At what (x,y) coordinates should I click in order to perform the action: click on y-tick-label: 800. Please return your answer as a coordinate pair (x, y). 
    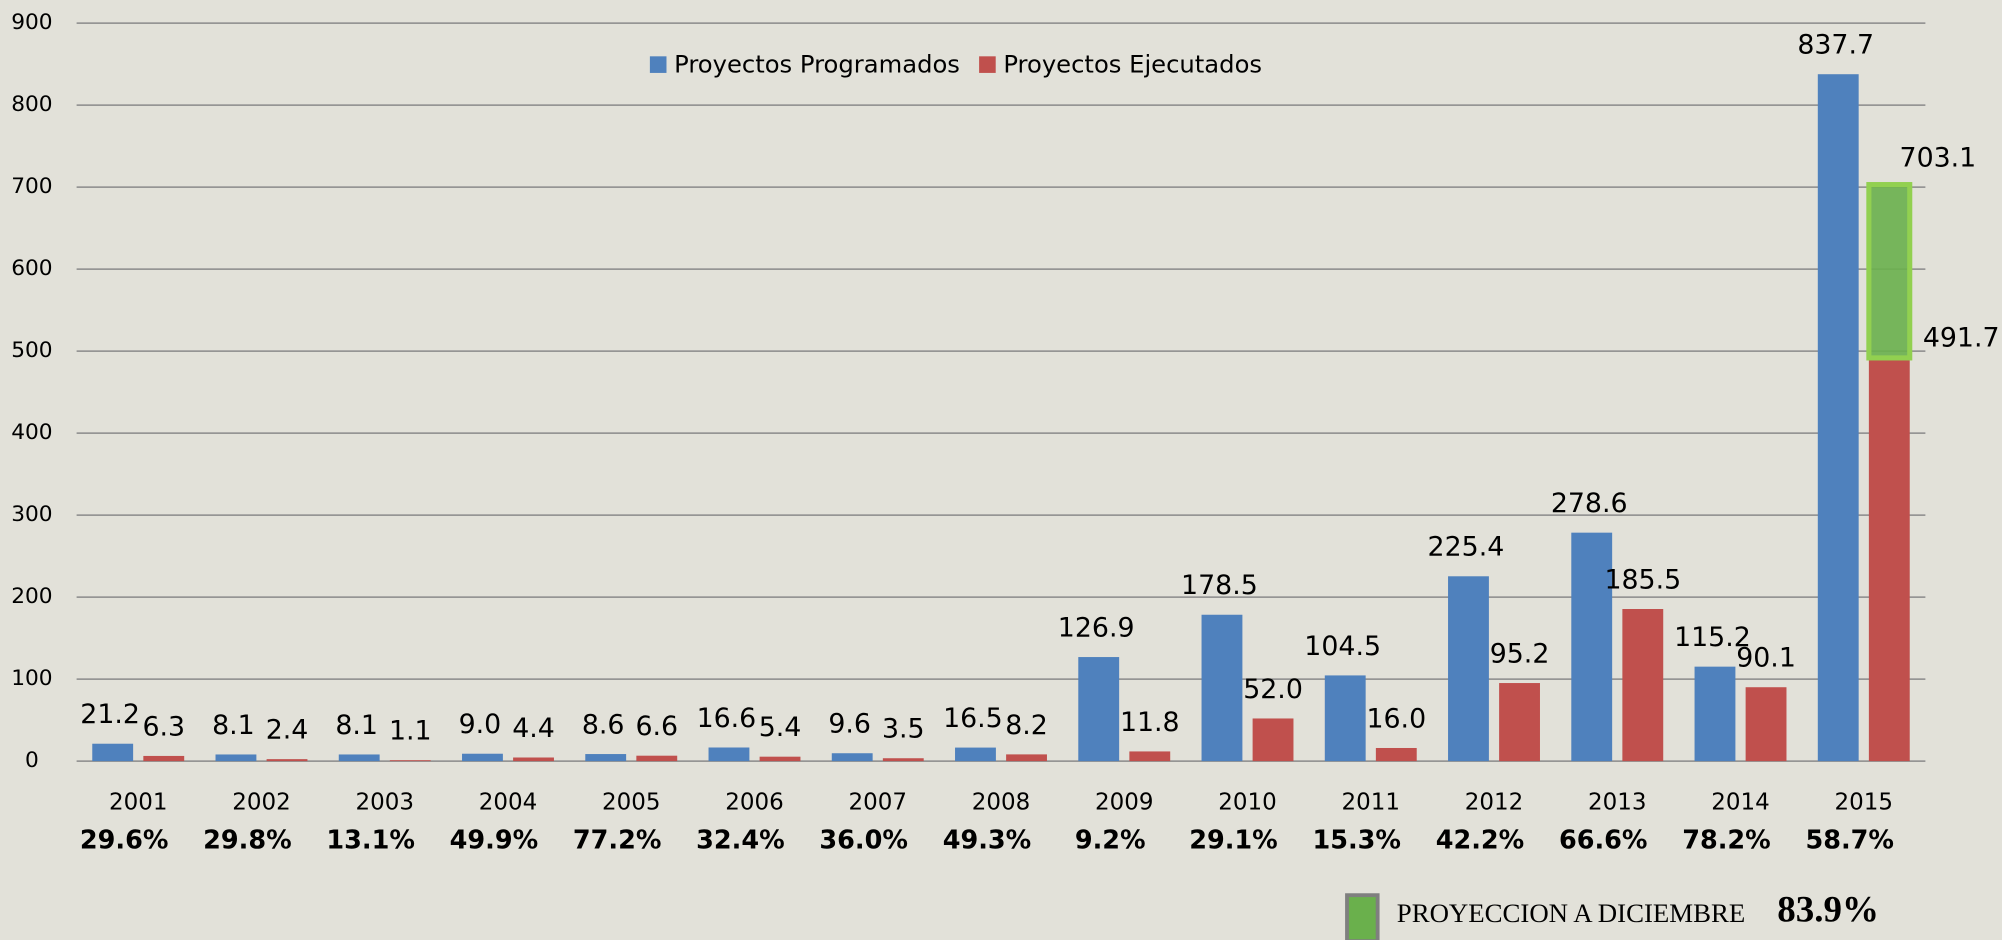
    Looking at the image, I should click on (31, 104).